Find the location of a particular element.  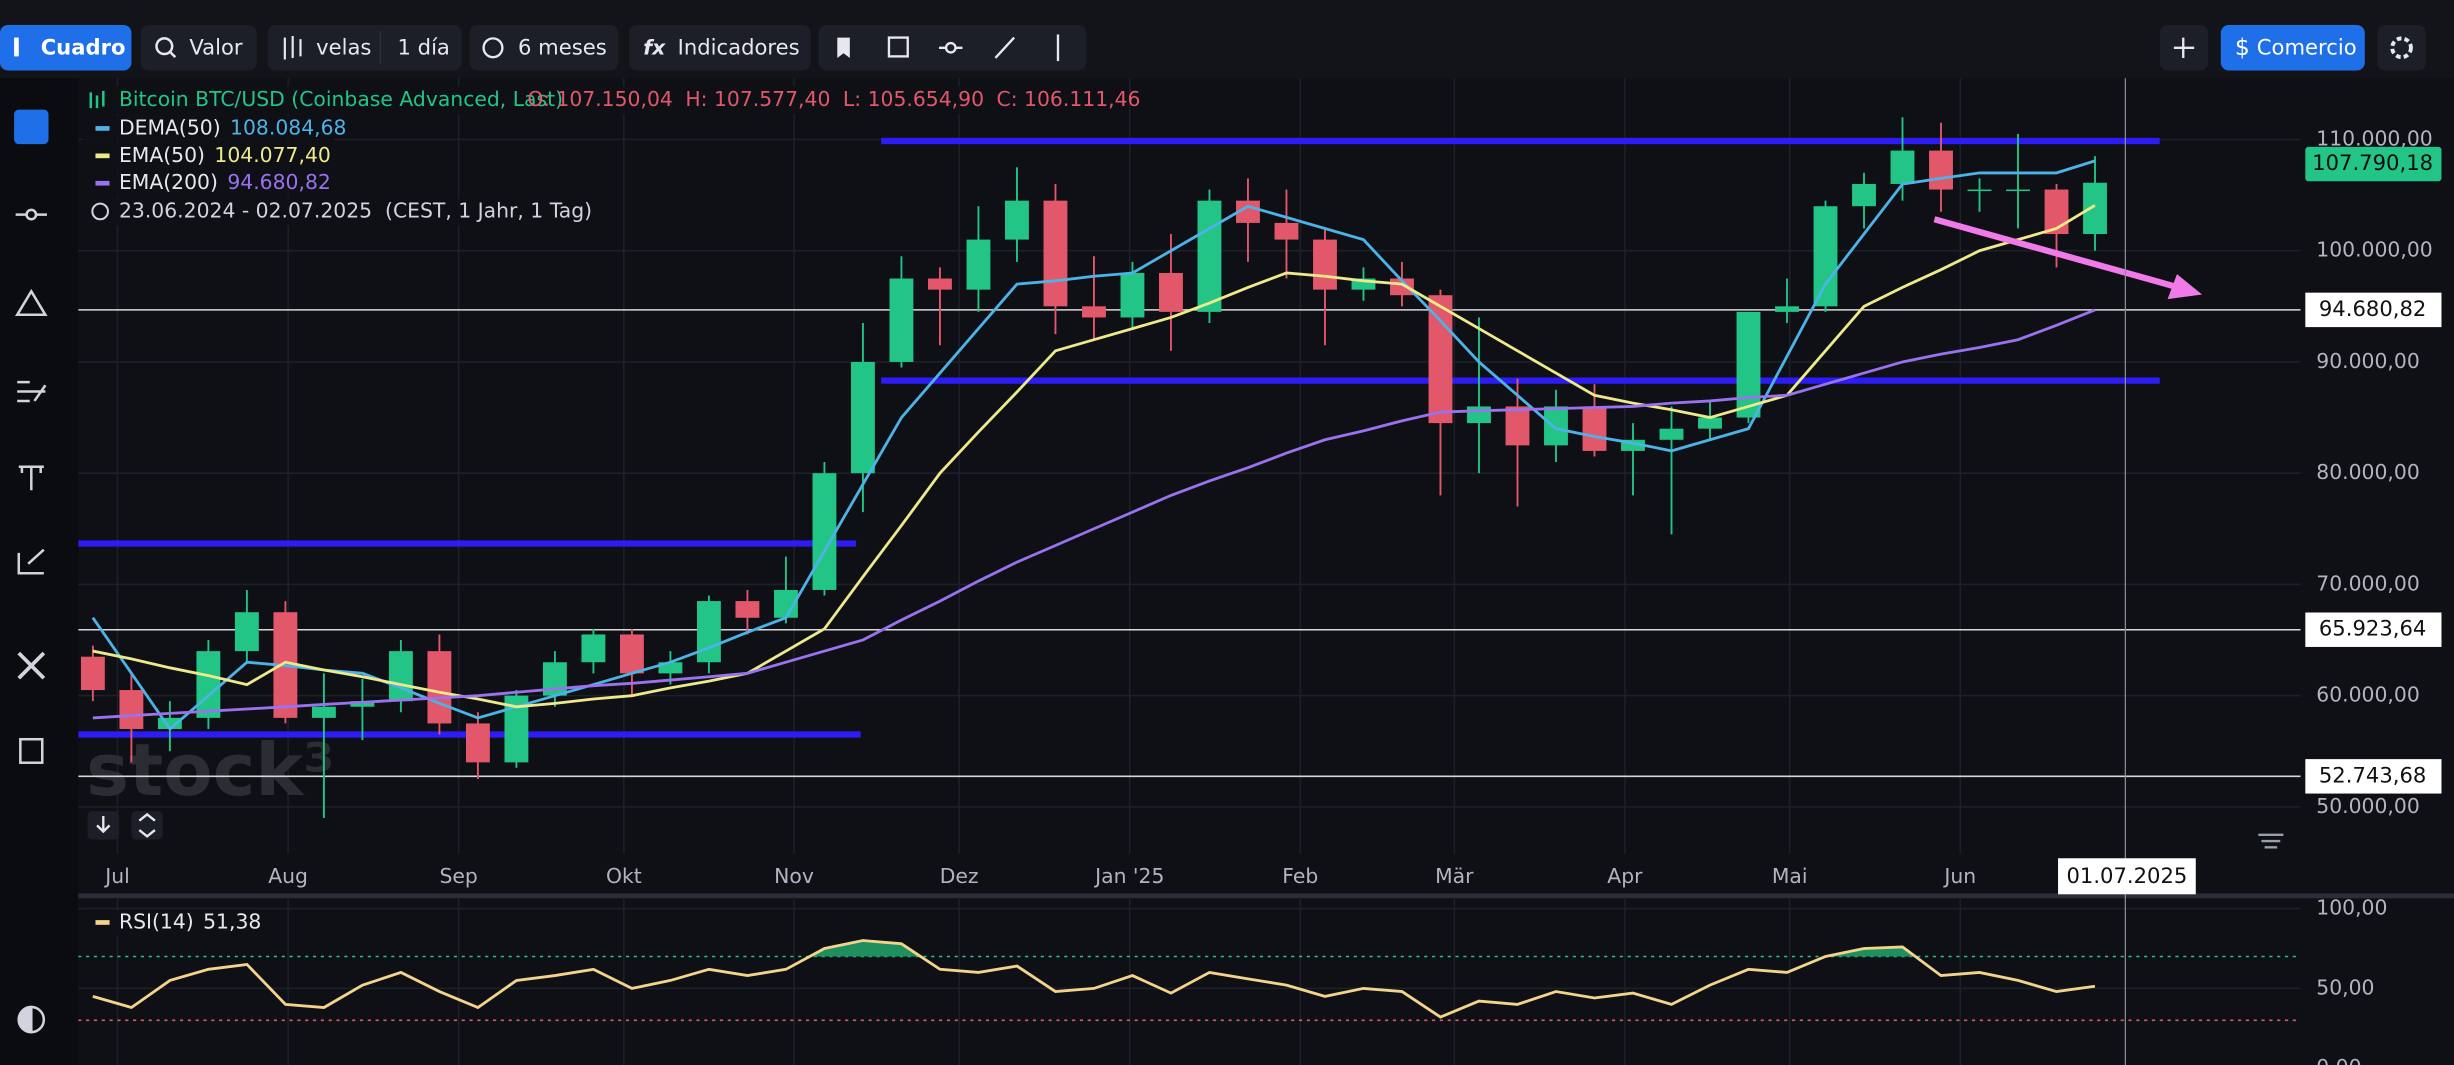

button-label: Cuadro is located at coordinates (83, 47).